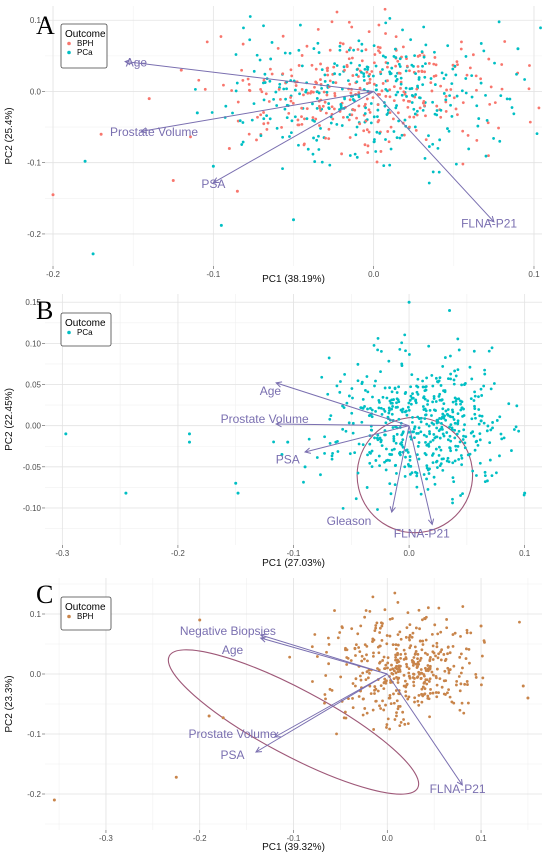 This screenshot has height=858, width=550. I want to click on vector-label: FLNA-P21, so click(422, 533).